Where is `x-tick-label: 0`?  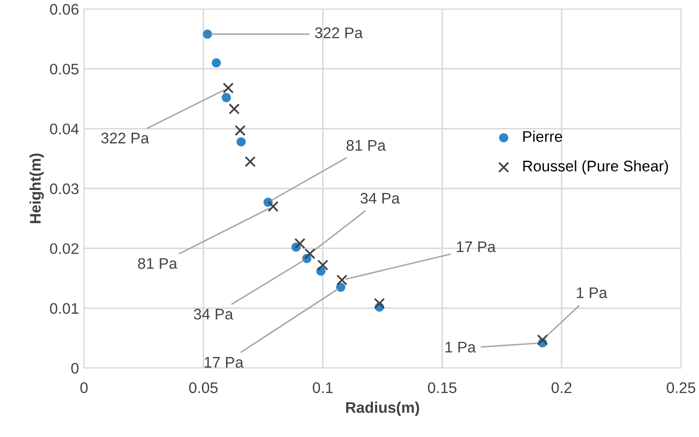 x-tick-label: 0 is located at coordinates (84, 388).